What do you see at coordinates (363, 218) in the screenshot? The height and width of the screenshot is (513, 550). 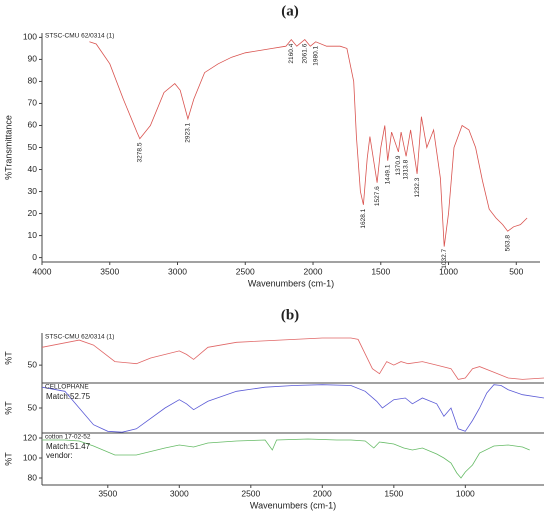 I see `peak-label: 1628.1` at bounding box center [363, 218].